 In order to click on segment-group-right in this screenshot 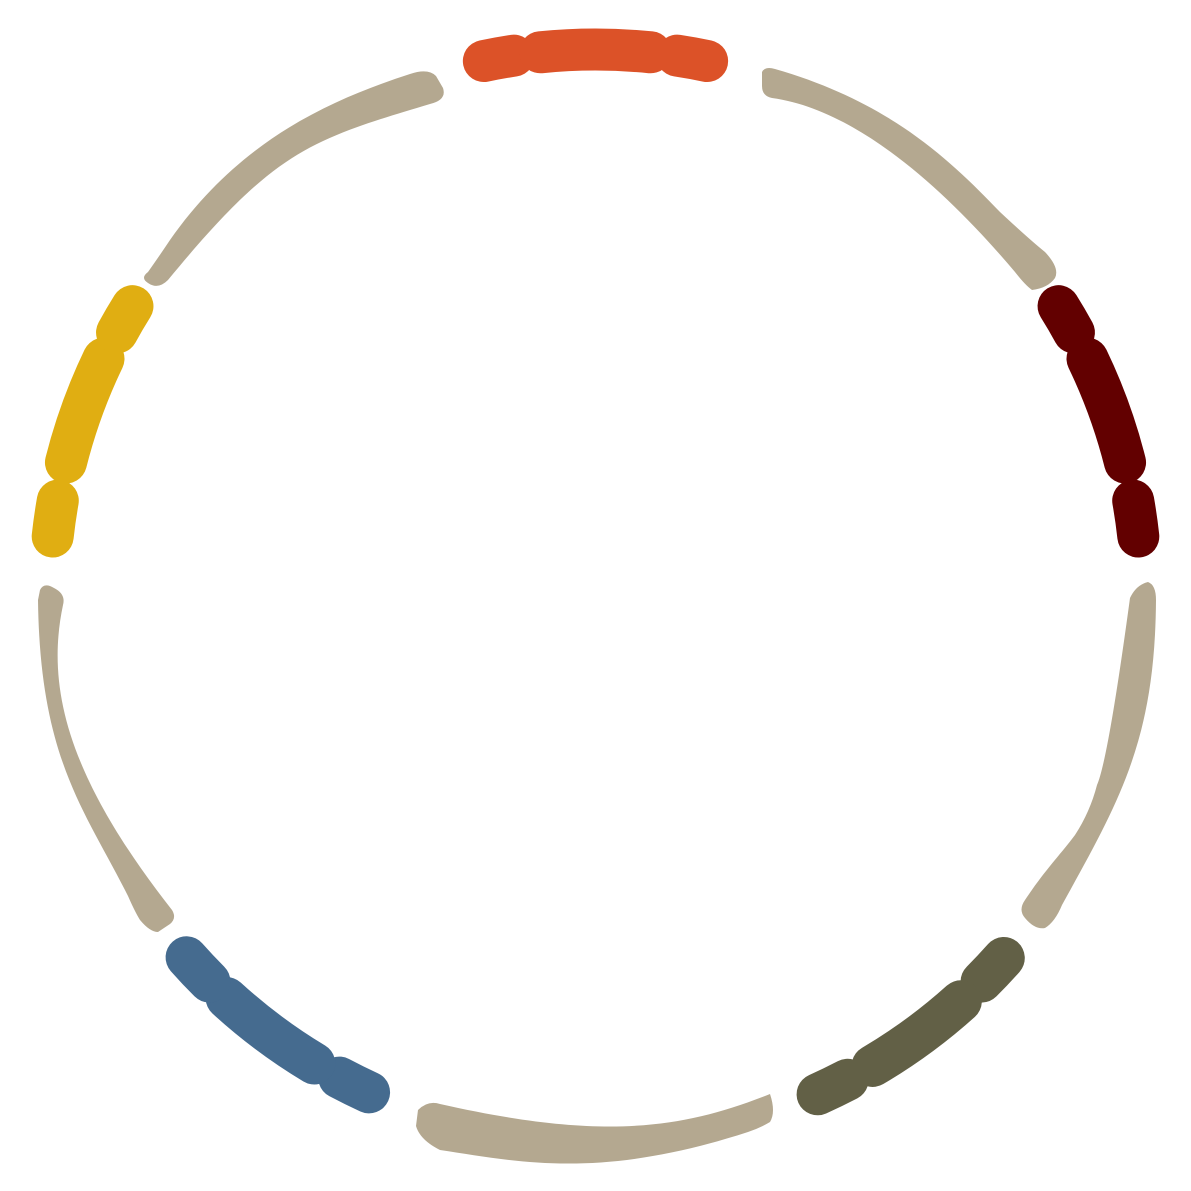, I will do `click(1098, 421)`.